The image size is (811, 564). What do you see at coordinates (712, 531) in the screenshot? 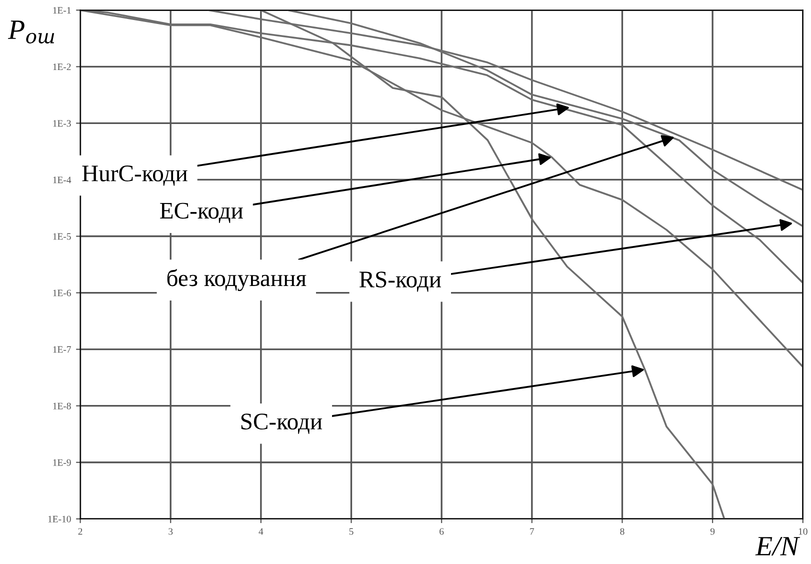
I see `x-tick-label: 9` at bounding box center [712, 531].